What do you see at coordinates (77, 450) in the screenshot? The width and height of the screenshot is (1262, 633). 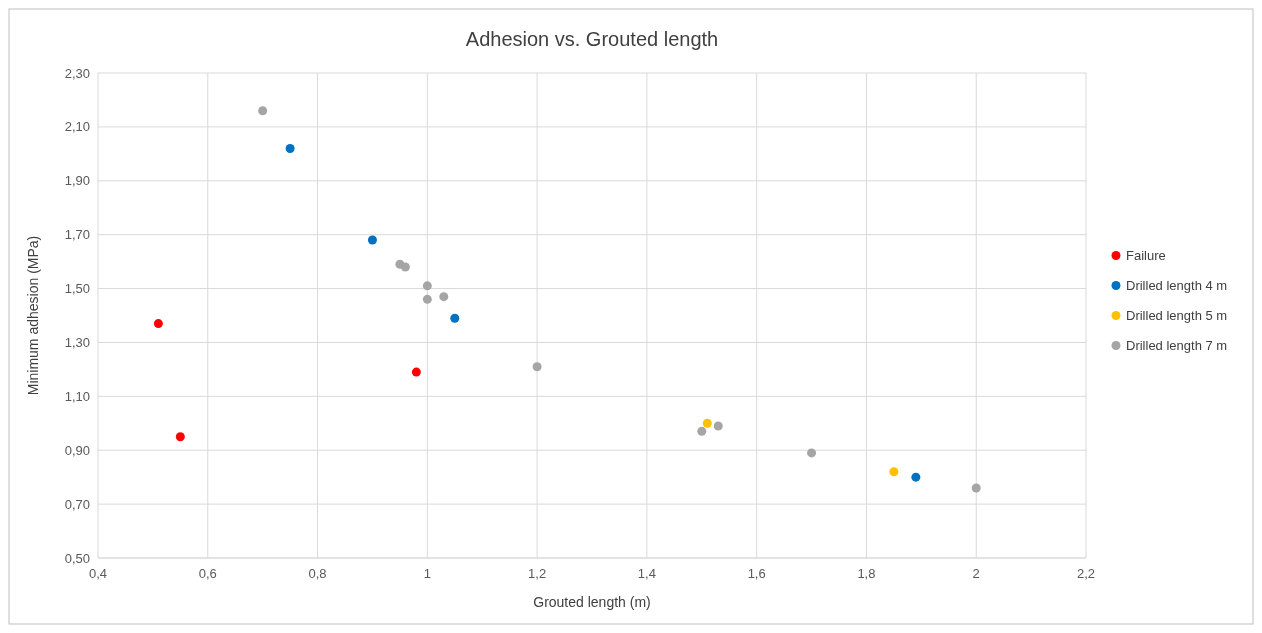 I see `y-tick-label: 0,90` at bounding box center [77, 450].